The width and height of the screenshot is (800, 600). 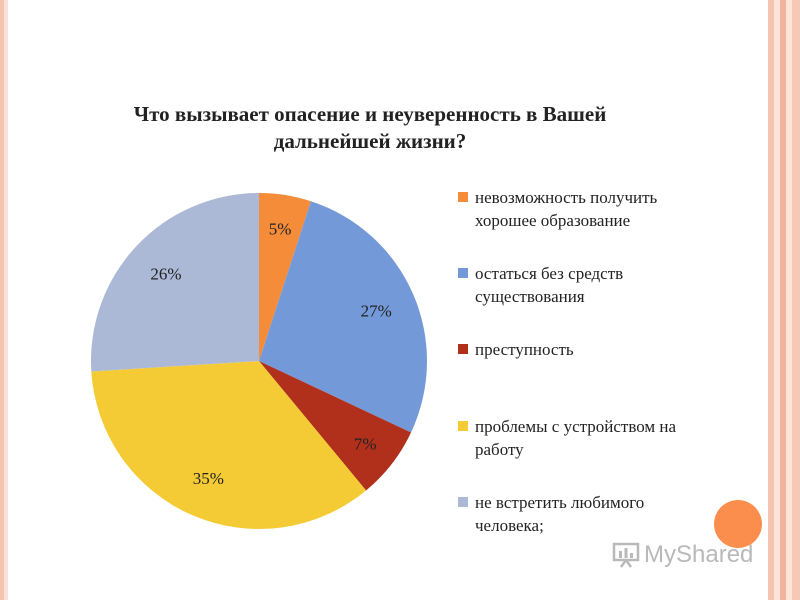 What do you see at coordinates (560, 514) in the screenshot?
I see `legend-label: не встретить любимого человека;` at bounding box center [560, 514].